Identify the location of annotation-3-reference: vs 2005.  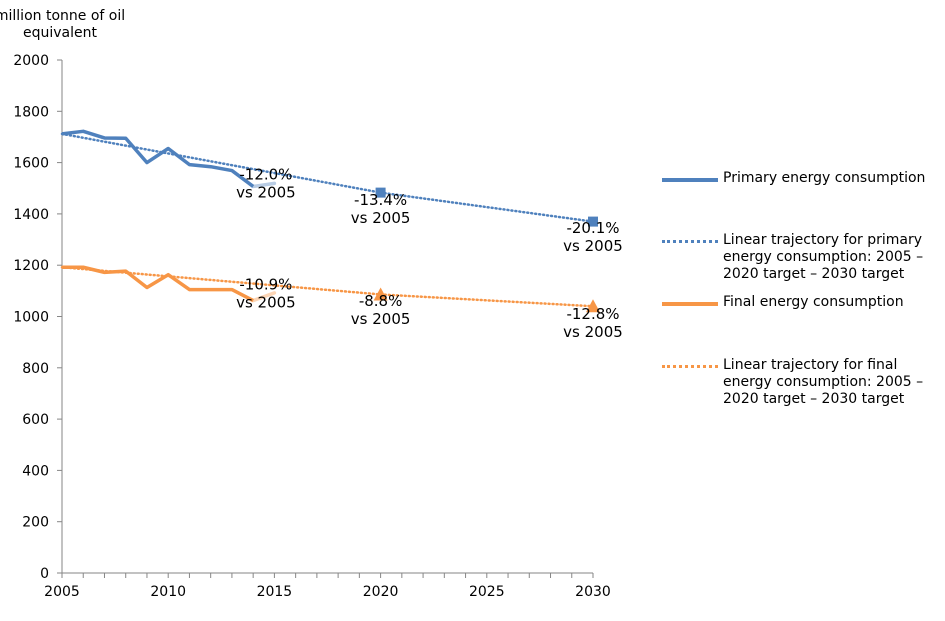
(266, 303).